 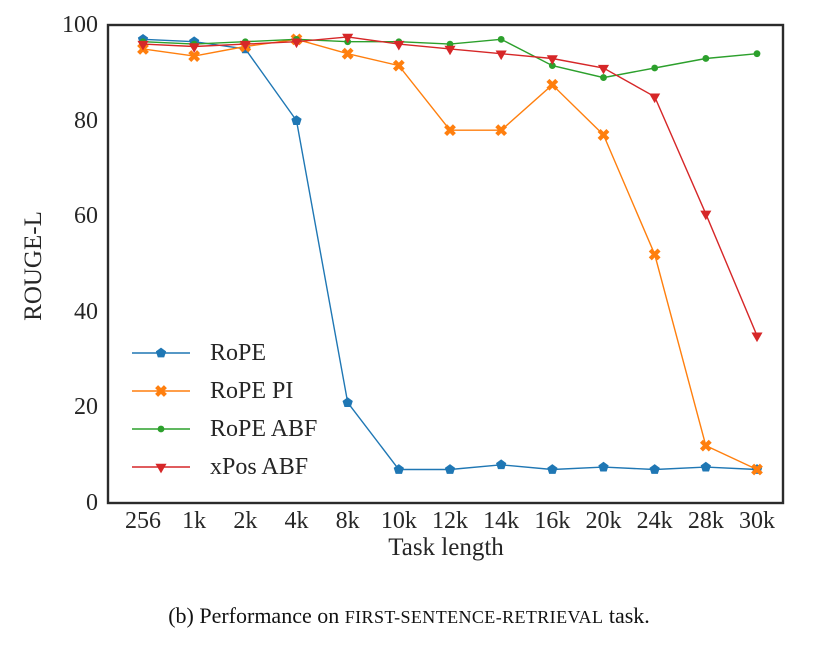 What do you see at coordinates (80, 25) in the screenshot?
I see `y-tick-label: 100` at bounding box center [80, 25].